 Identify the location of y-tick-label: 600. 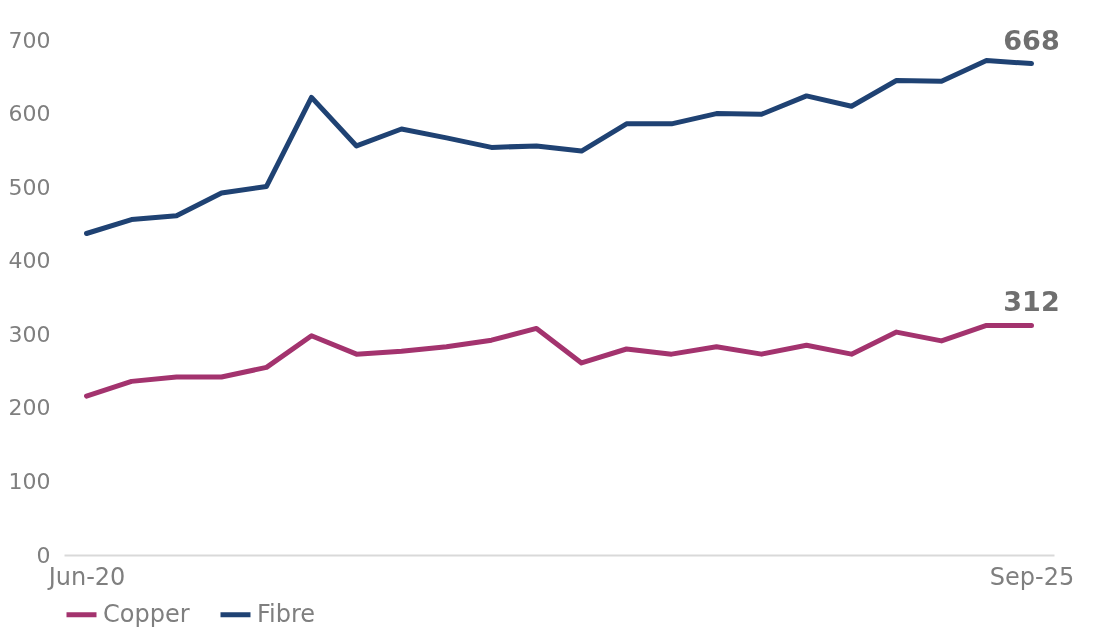
(29, 114).